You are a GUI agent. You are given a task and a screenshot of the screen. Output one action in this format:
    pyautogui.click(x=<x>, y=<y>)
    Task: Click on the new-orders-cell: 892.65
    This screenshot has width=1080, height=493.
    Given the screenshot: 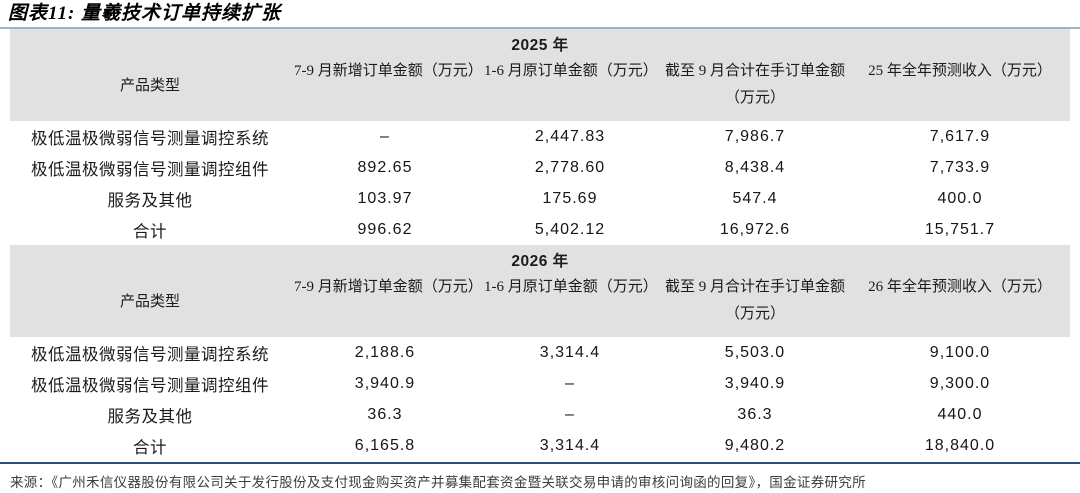 What is the action you would take?
    pyautogui.click(x=385, y=167)
    